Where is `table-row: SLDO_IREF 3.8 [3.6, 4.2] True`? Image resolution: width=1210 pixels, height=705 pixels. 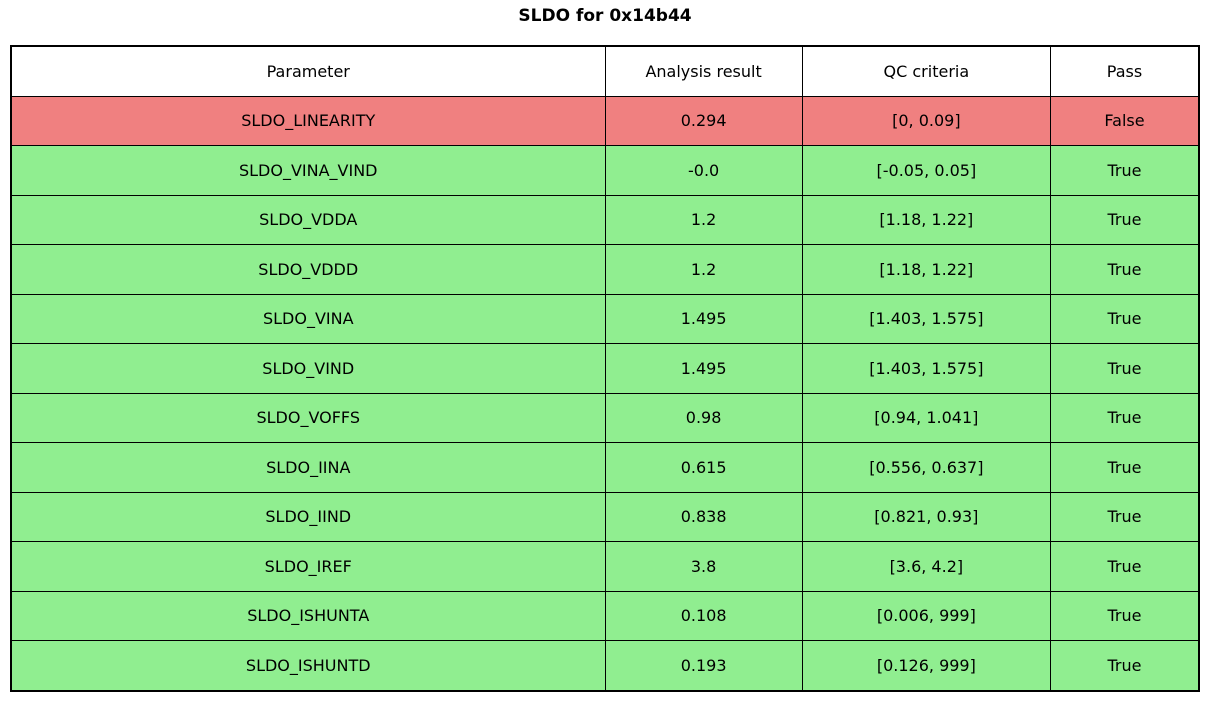
table-row: SLDO_IREF 3.8 [3.6, 4.2] True is located at coordinates (605, 566).